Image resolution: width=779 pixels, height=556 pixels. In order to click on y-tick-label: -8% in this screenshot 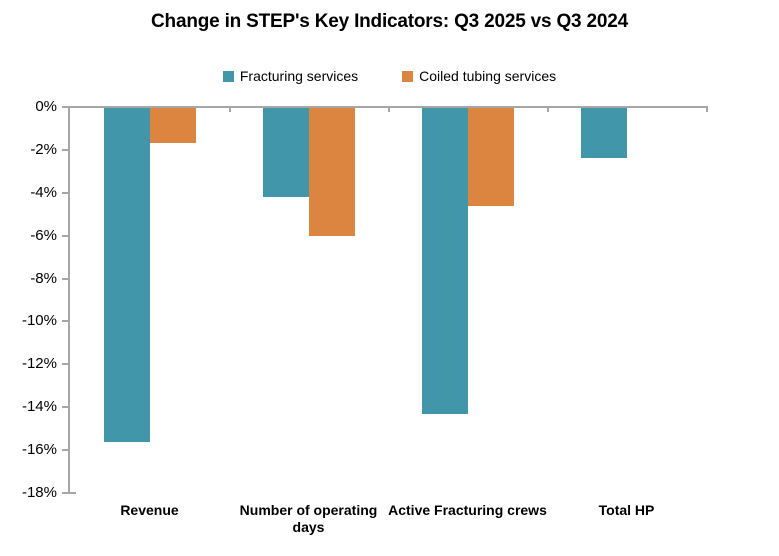, I will do `click(43, 278)`.